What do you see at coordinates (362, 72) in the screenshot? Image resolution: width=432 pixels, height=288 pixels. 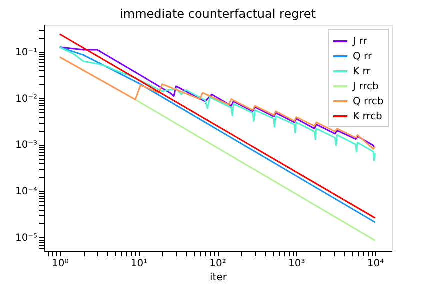 I see `legend-label: K rr` at bounding box center [362, 72].